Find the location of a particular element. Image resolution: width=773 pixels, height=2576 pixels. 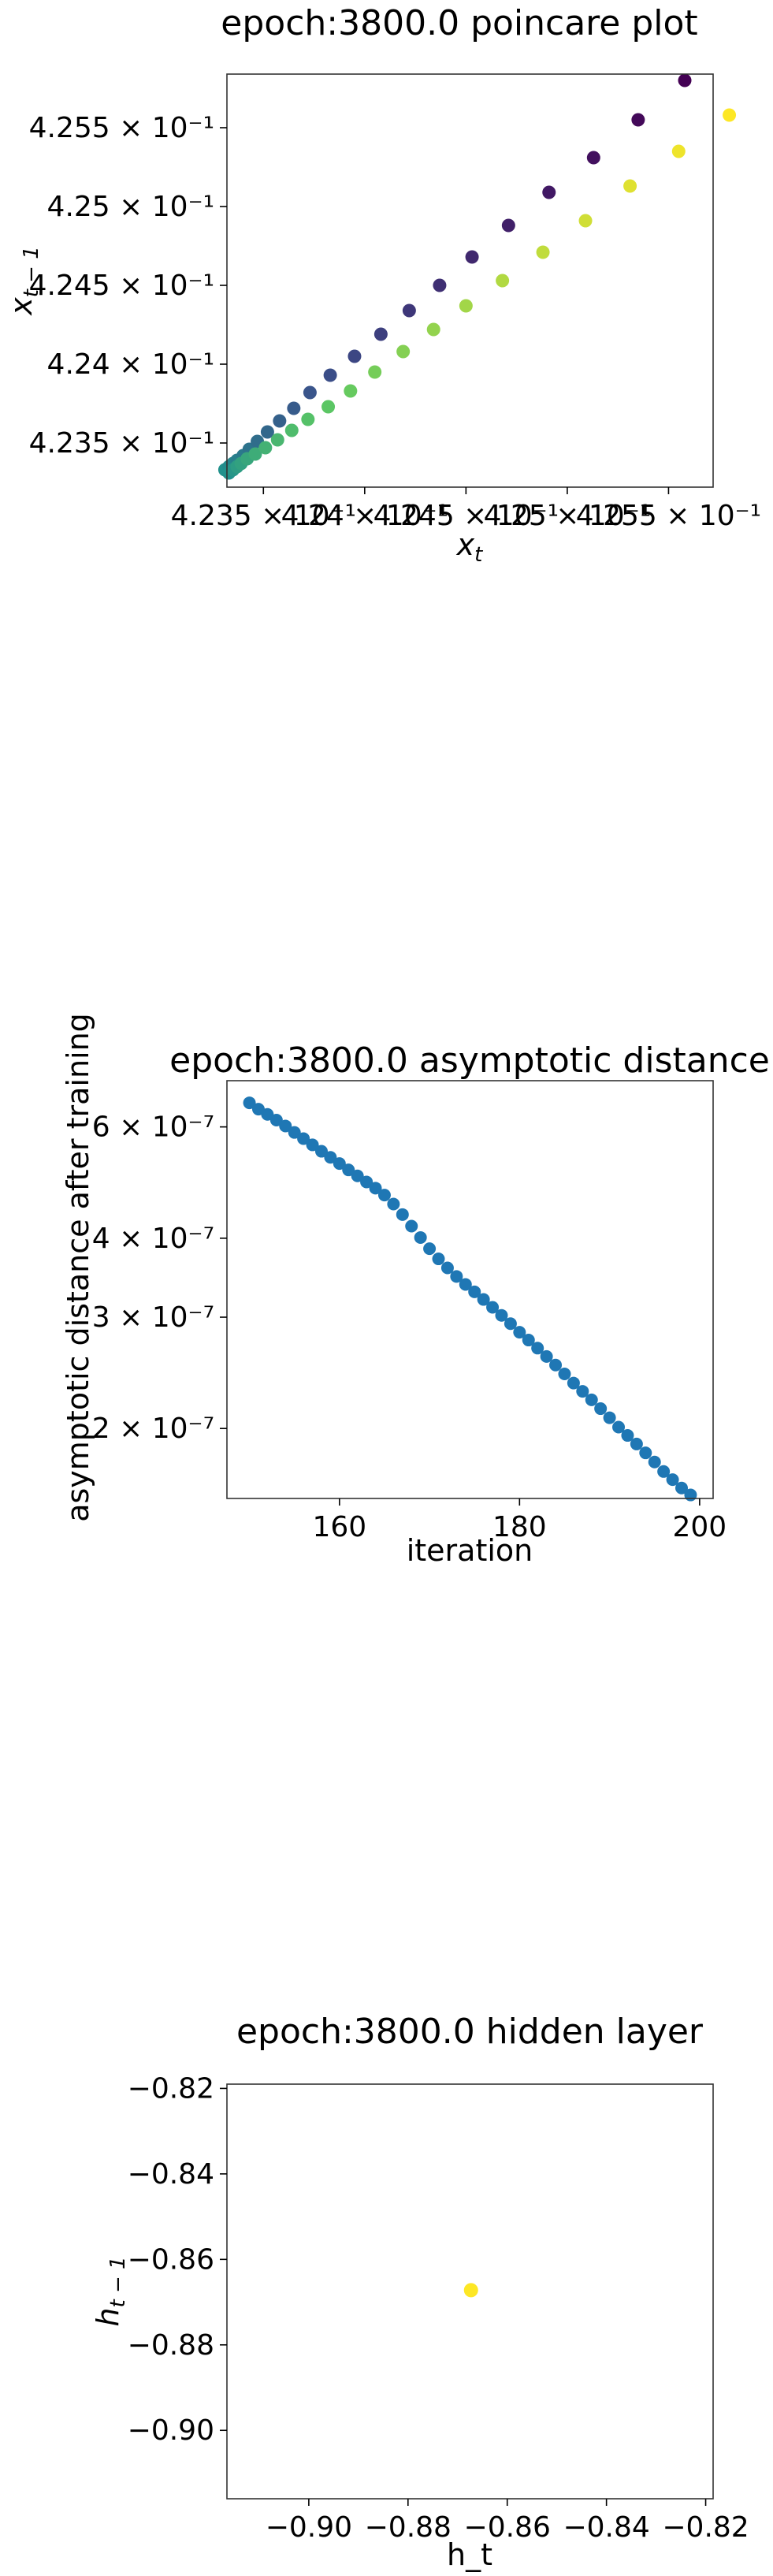

y-tick-label: −0.90 is located at coordinates (171, 2430).